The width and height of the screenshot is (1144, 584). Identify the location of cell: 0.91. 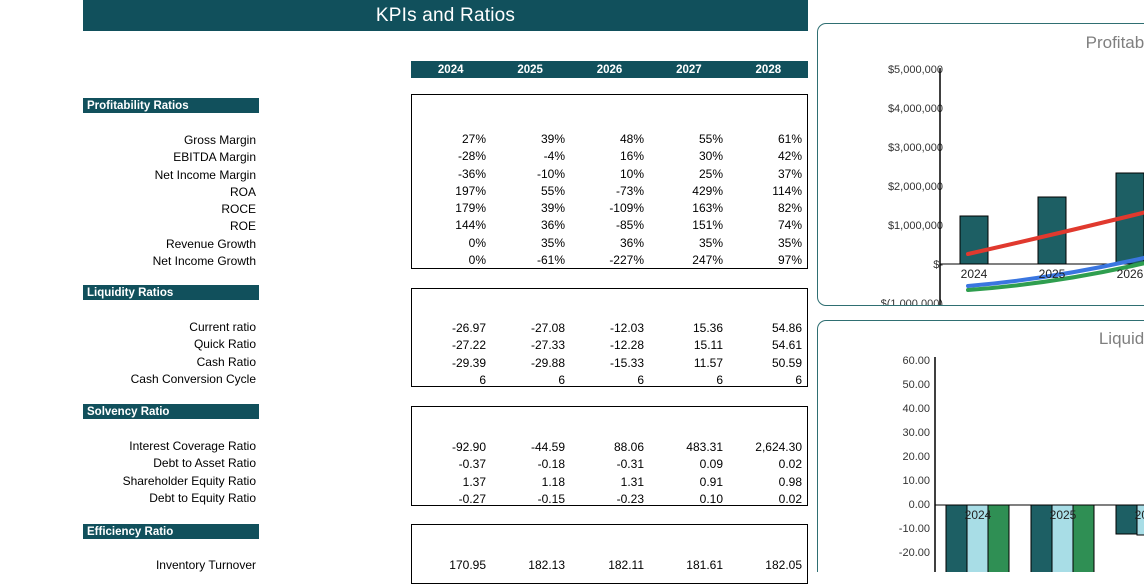
(711, 481).